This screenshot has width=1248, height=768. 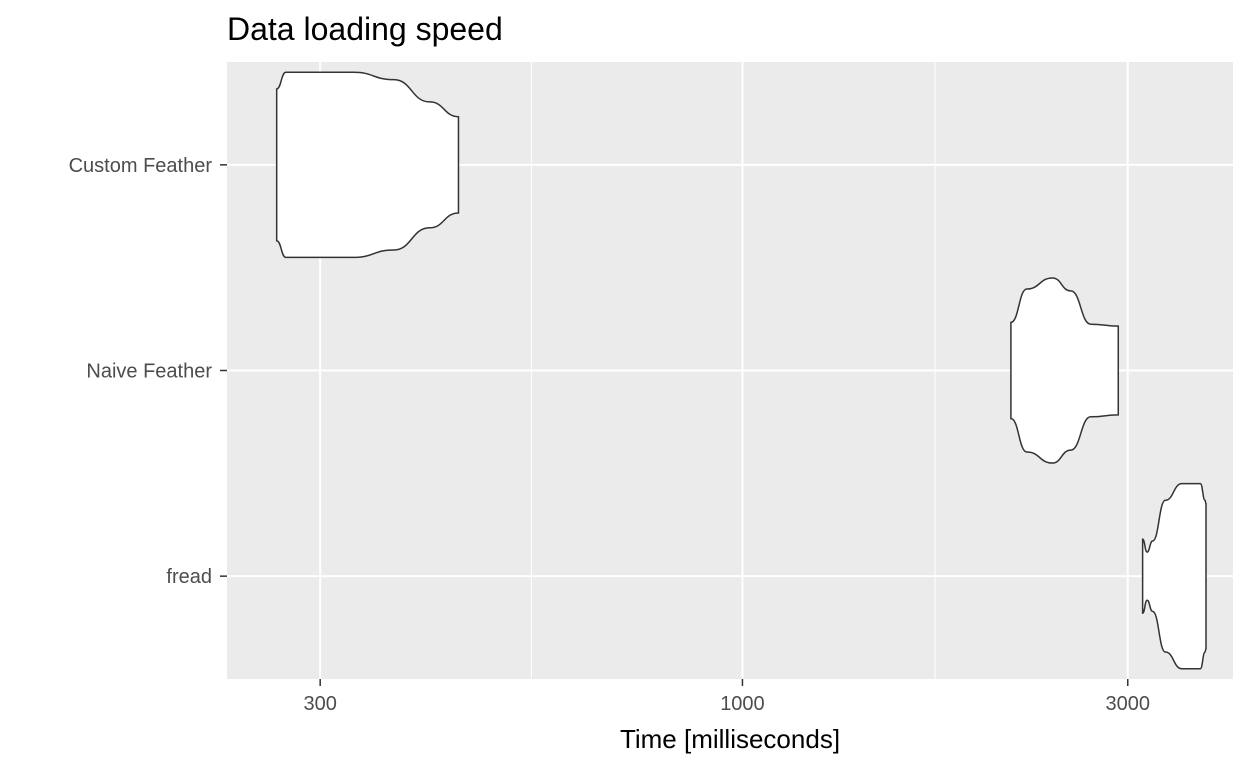 I want to click on violin-fread, so click(x=1174, y=576).